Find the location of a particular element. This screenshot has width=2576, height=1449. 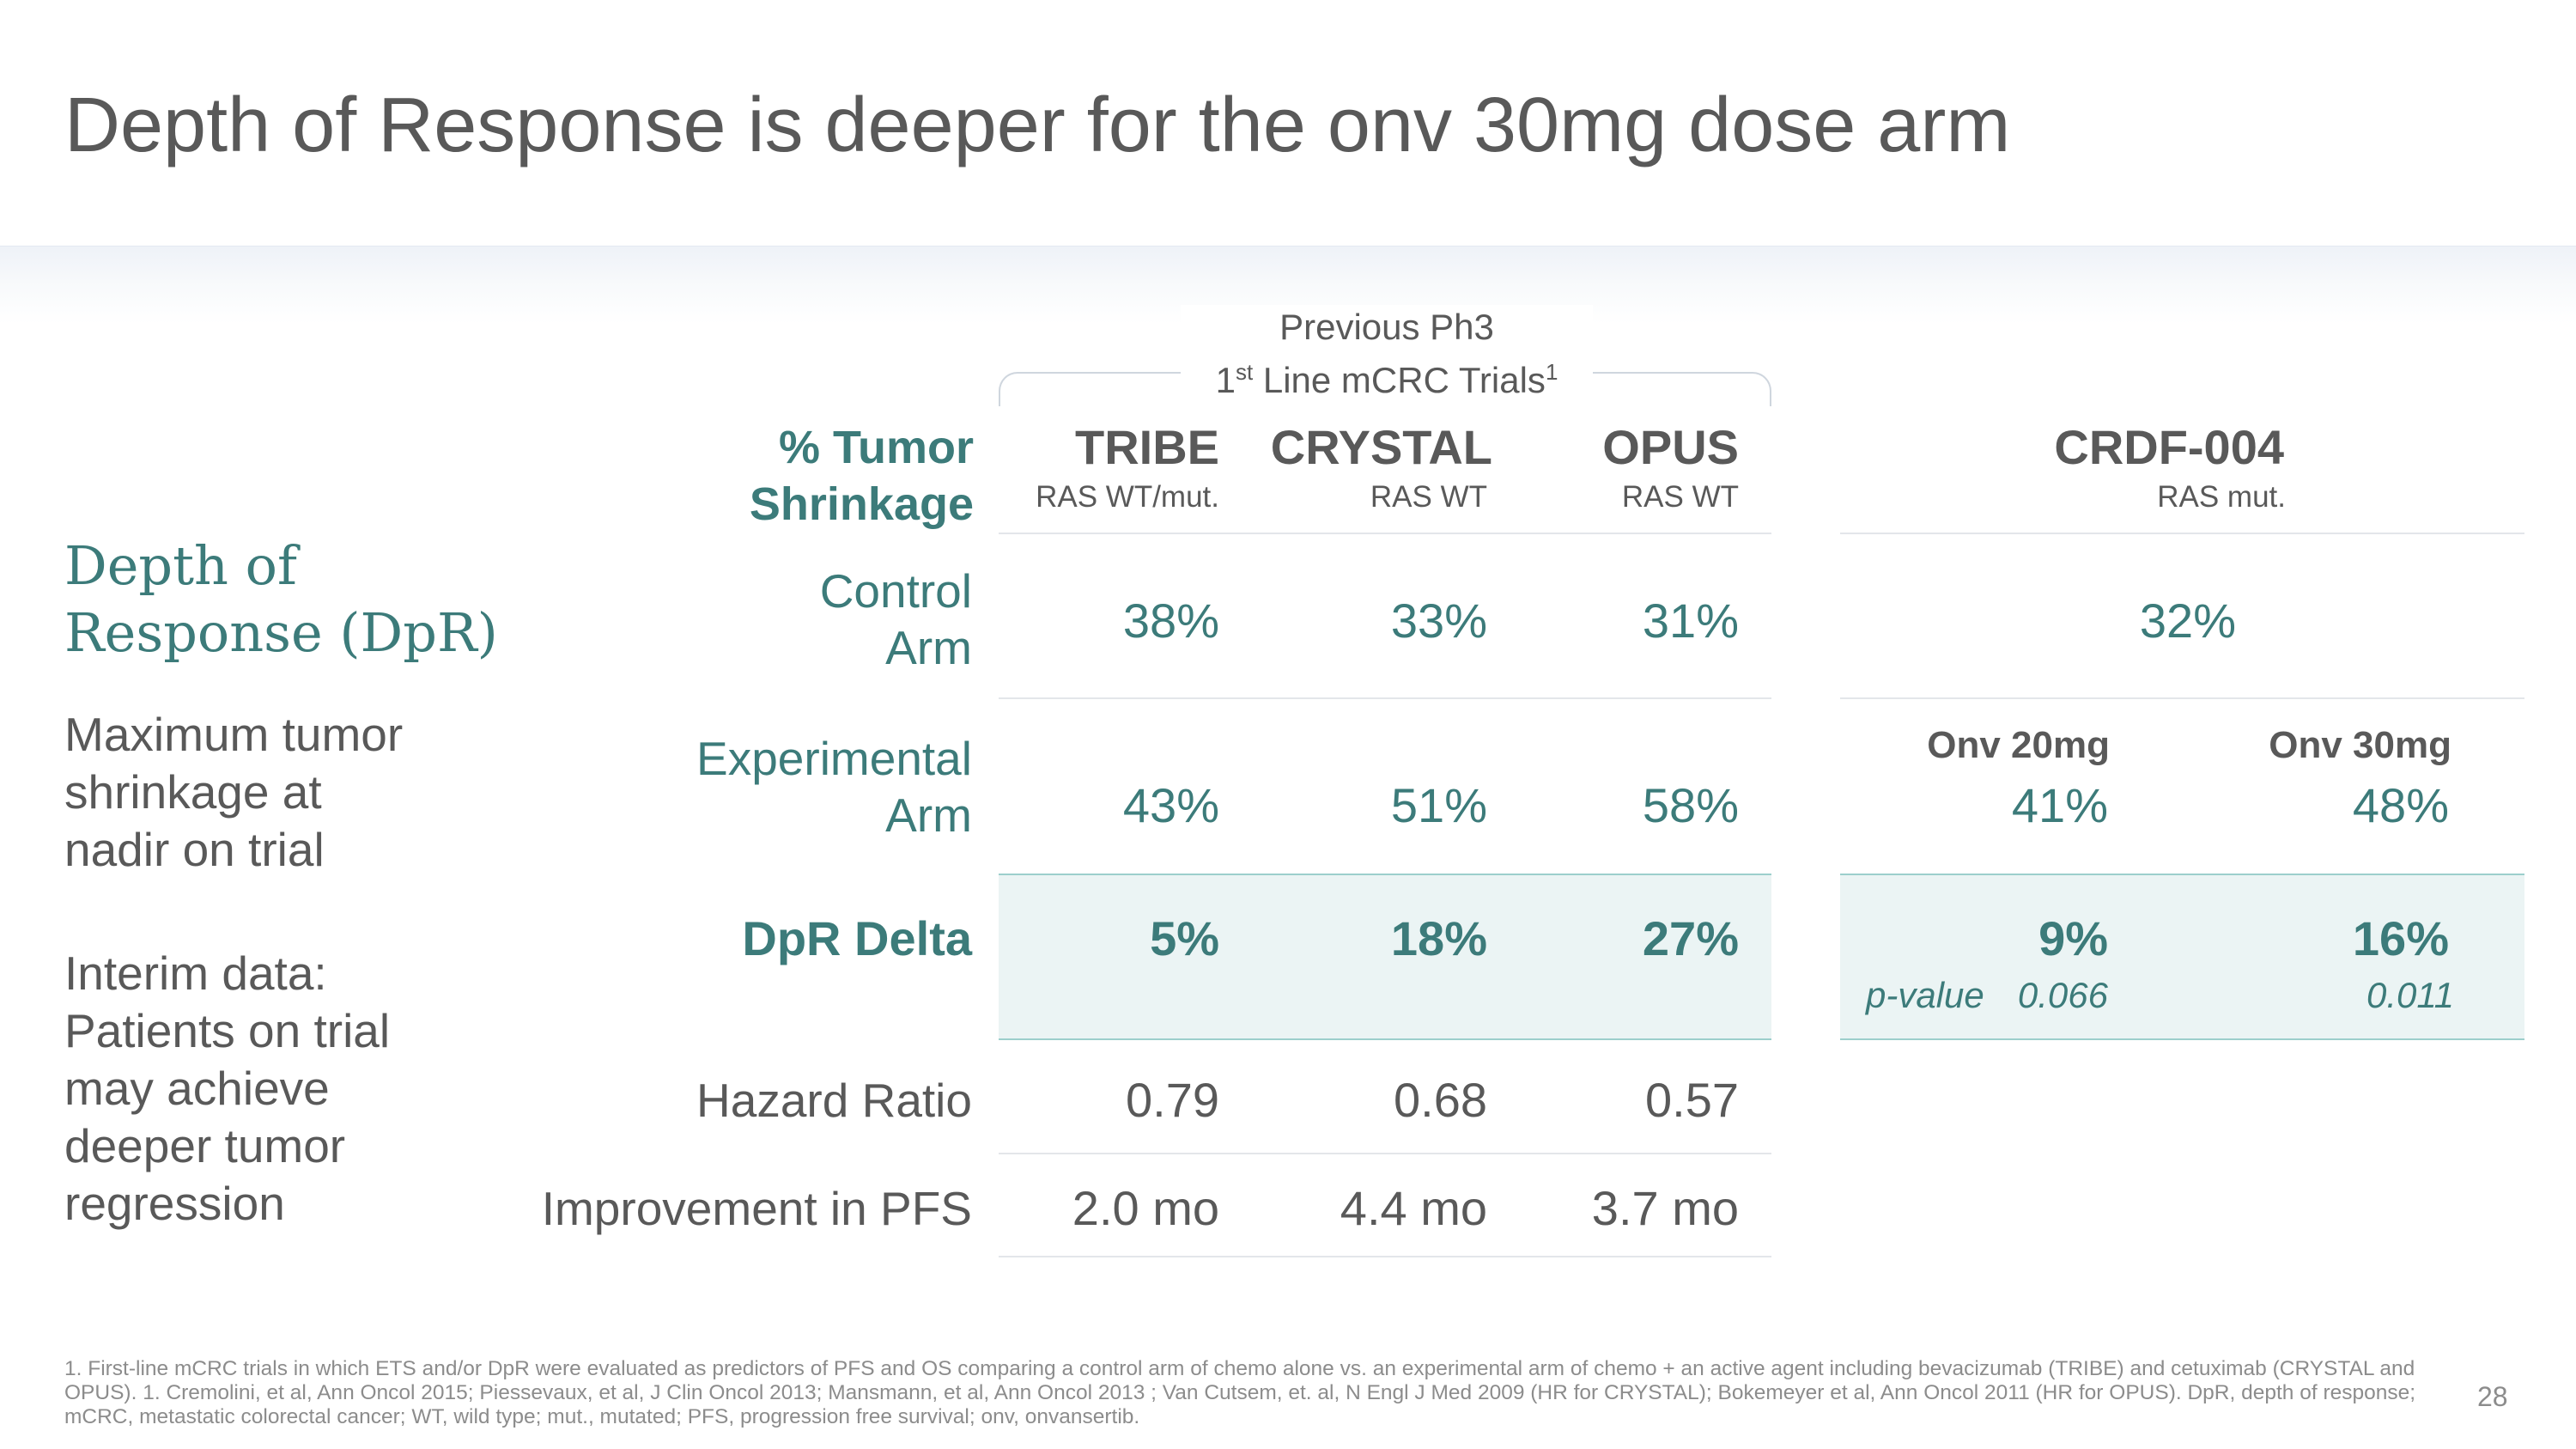

interim-line: Patients on trial is located at coordinates (228, 1030).